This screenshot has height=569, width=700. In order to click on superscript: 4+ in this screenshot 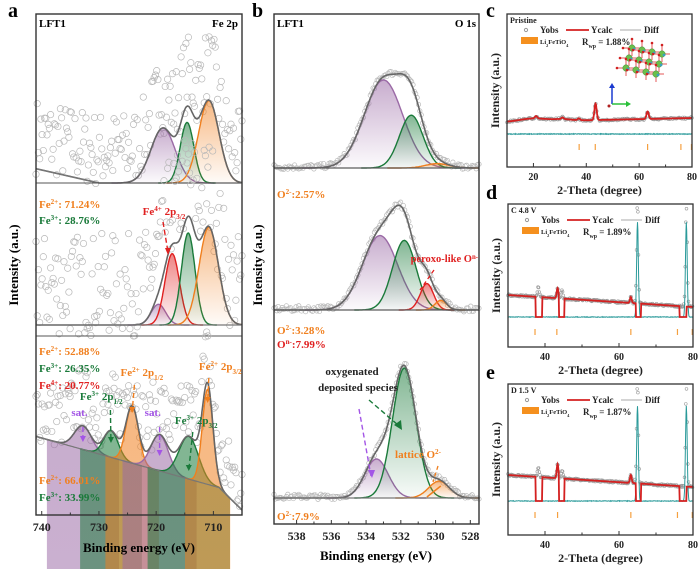, I will do `click(55, 383)`.